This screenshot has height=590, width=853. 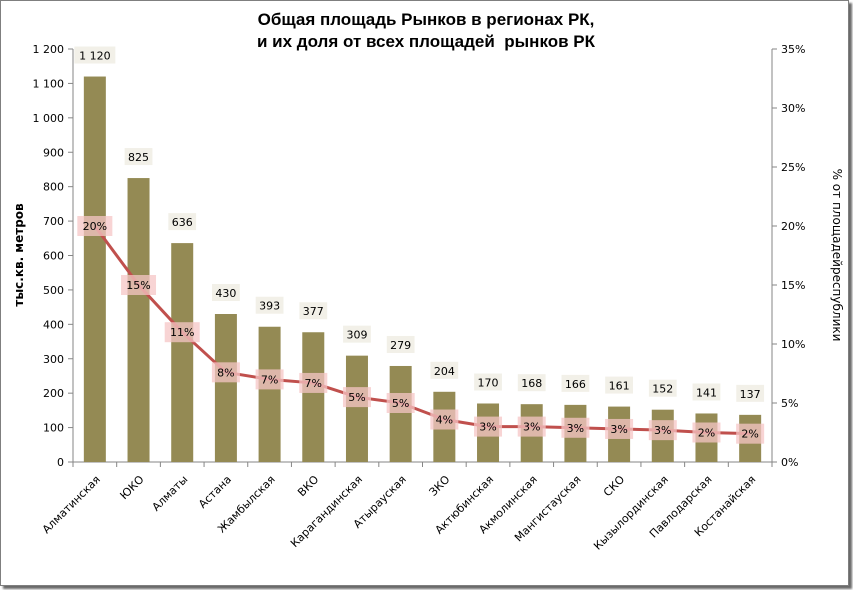 I want to click on x-tick-label: Алматы, so click(x=170, y=493).